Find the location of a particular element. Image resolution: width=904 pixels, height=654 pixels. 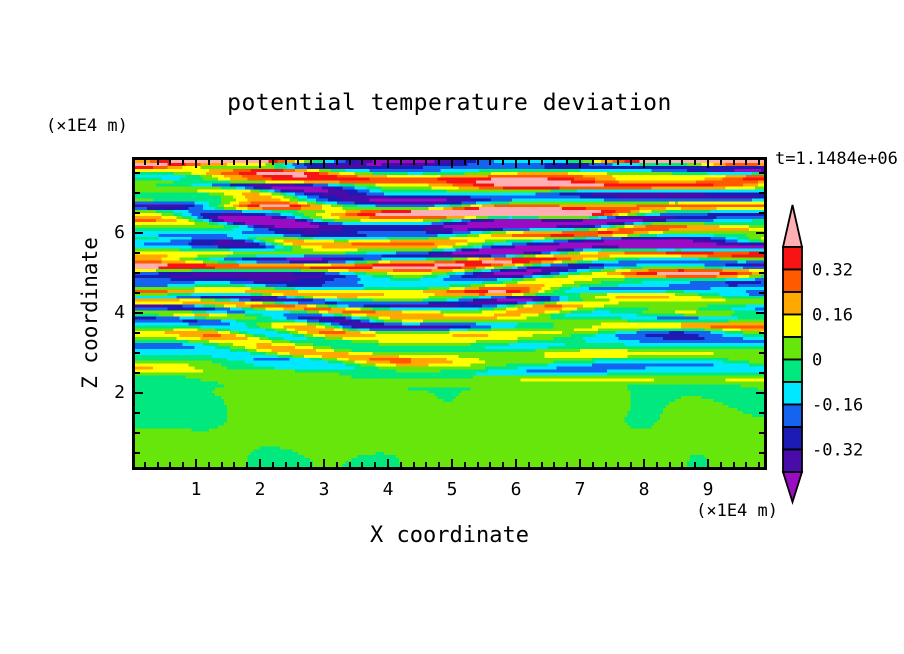

colorbar-arrow-high is located at coordinates (792, 226).